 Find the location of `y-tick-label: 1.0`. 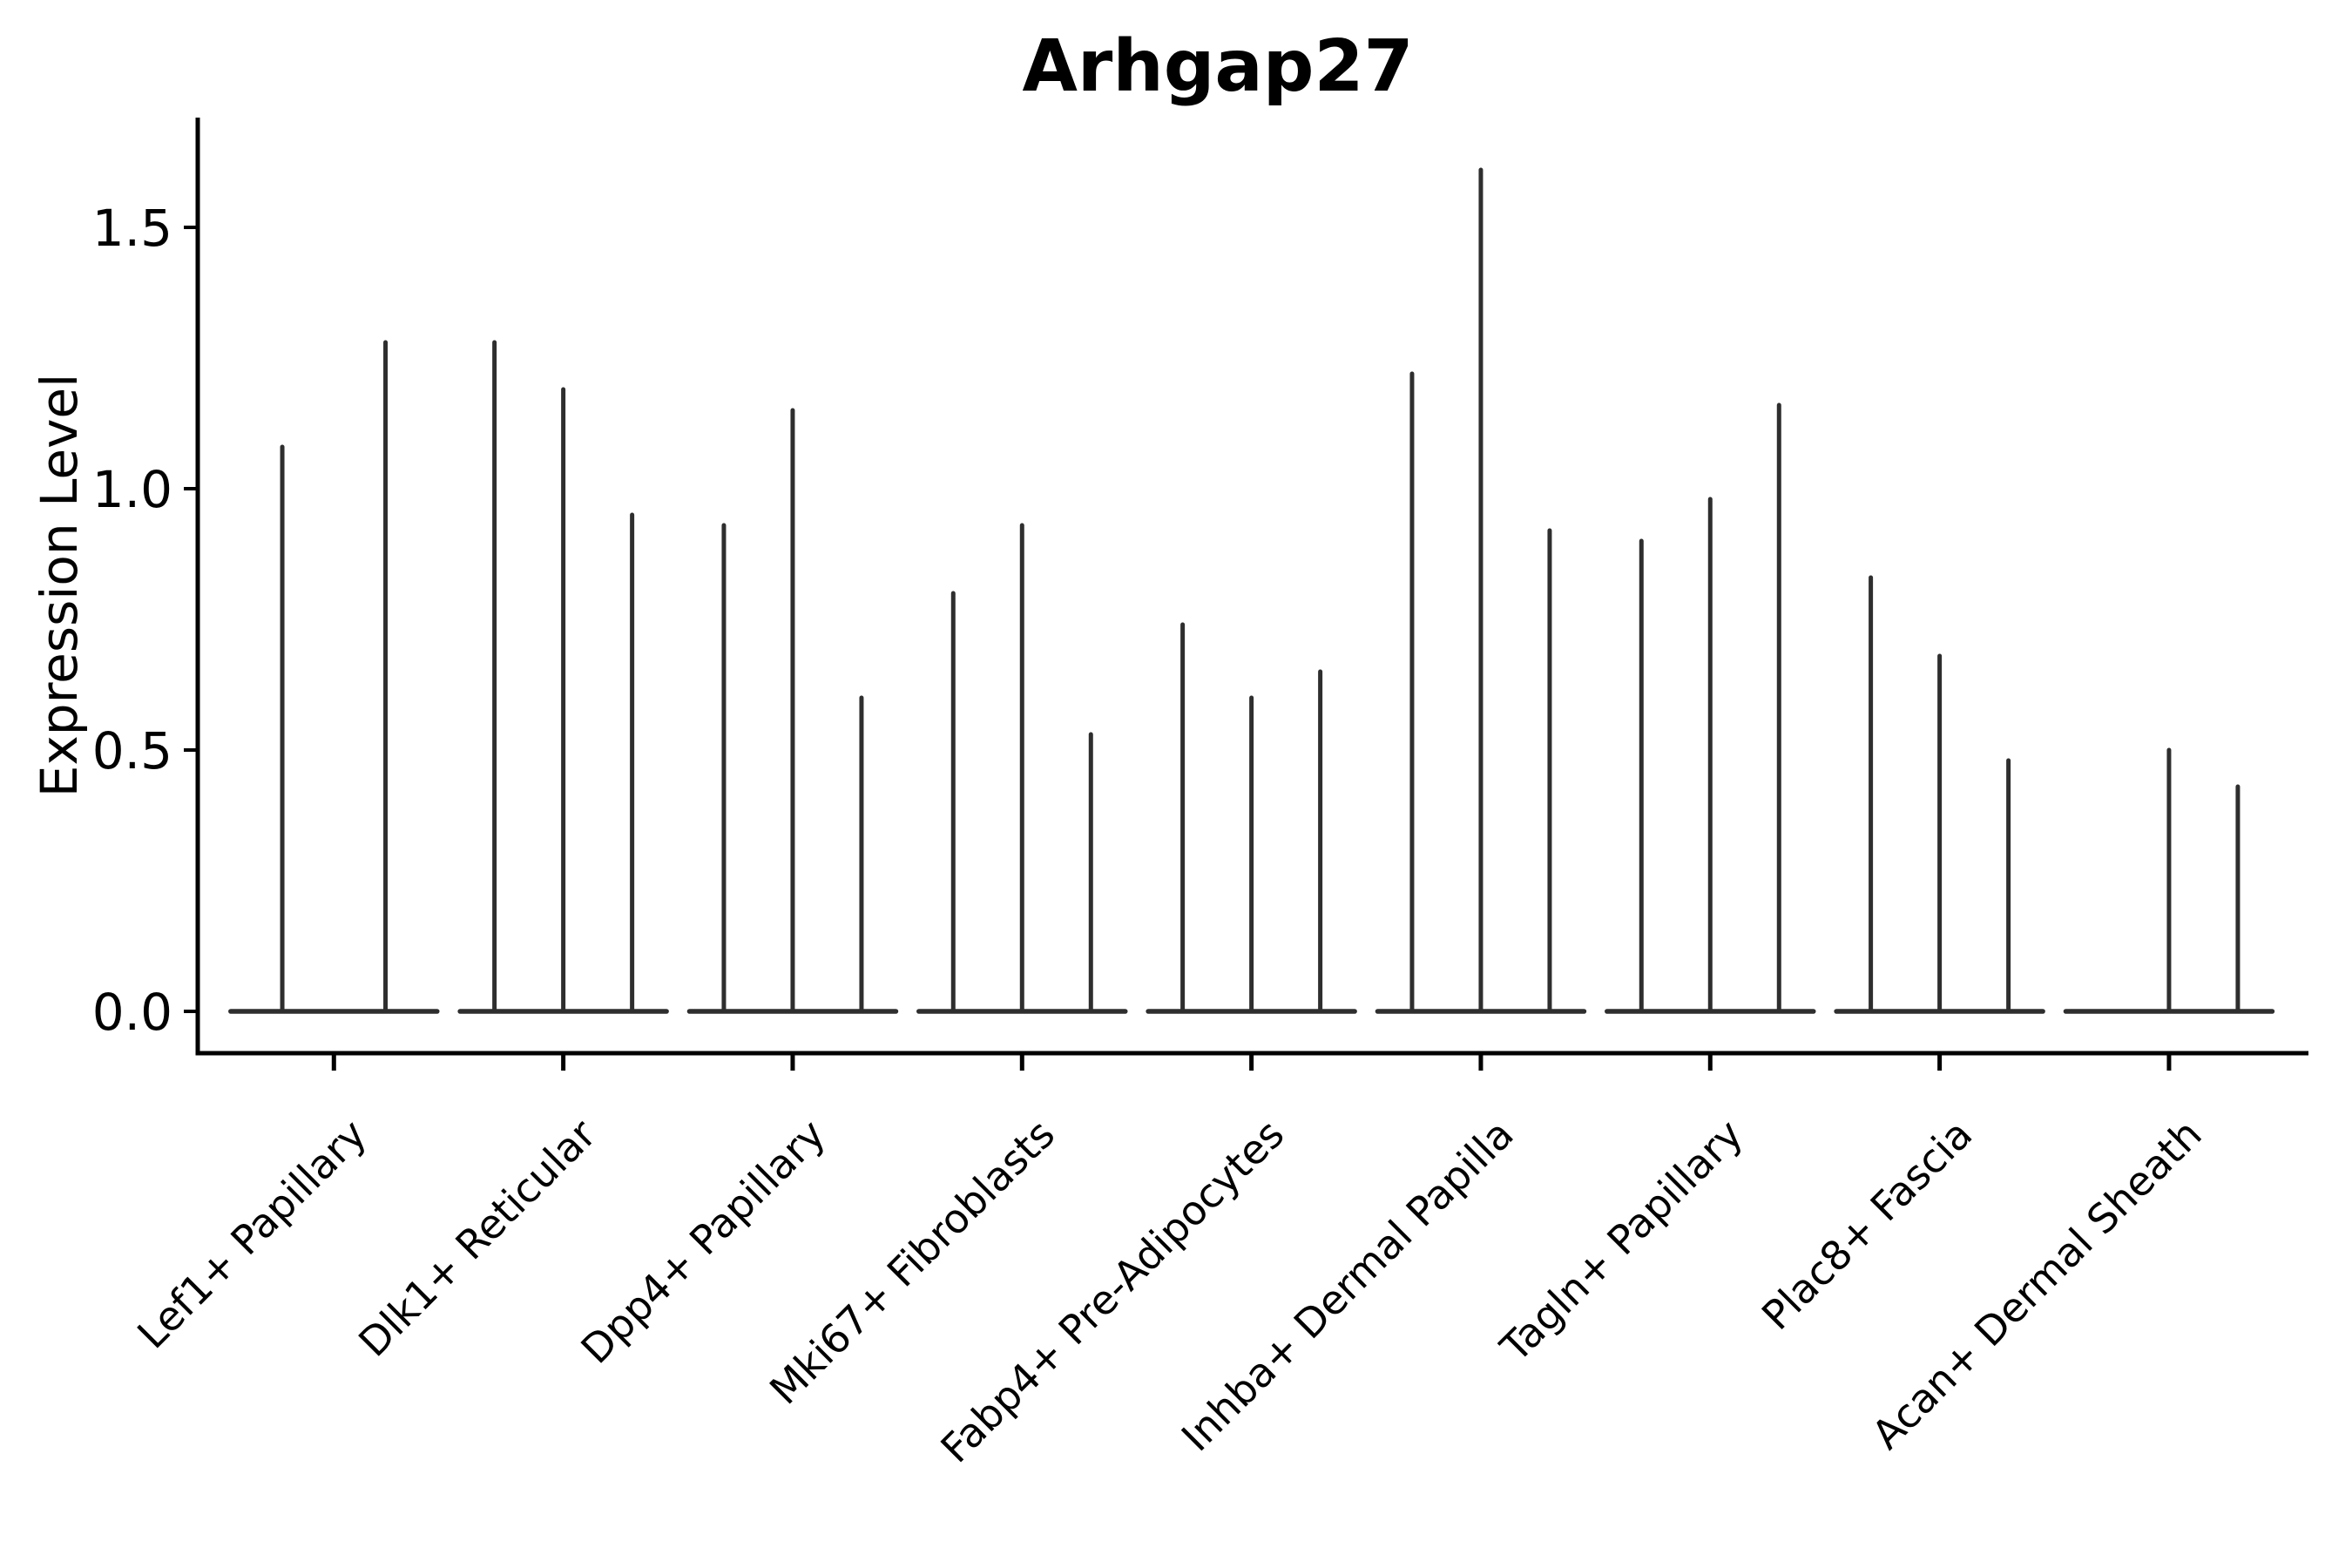

y-tick-label: 1.0 is located at coordinates (132, 490).